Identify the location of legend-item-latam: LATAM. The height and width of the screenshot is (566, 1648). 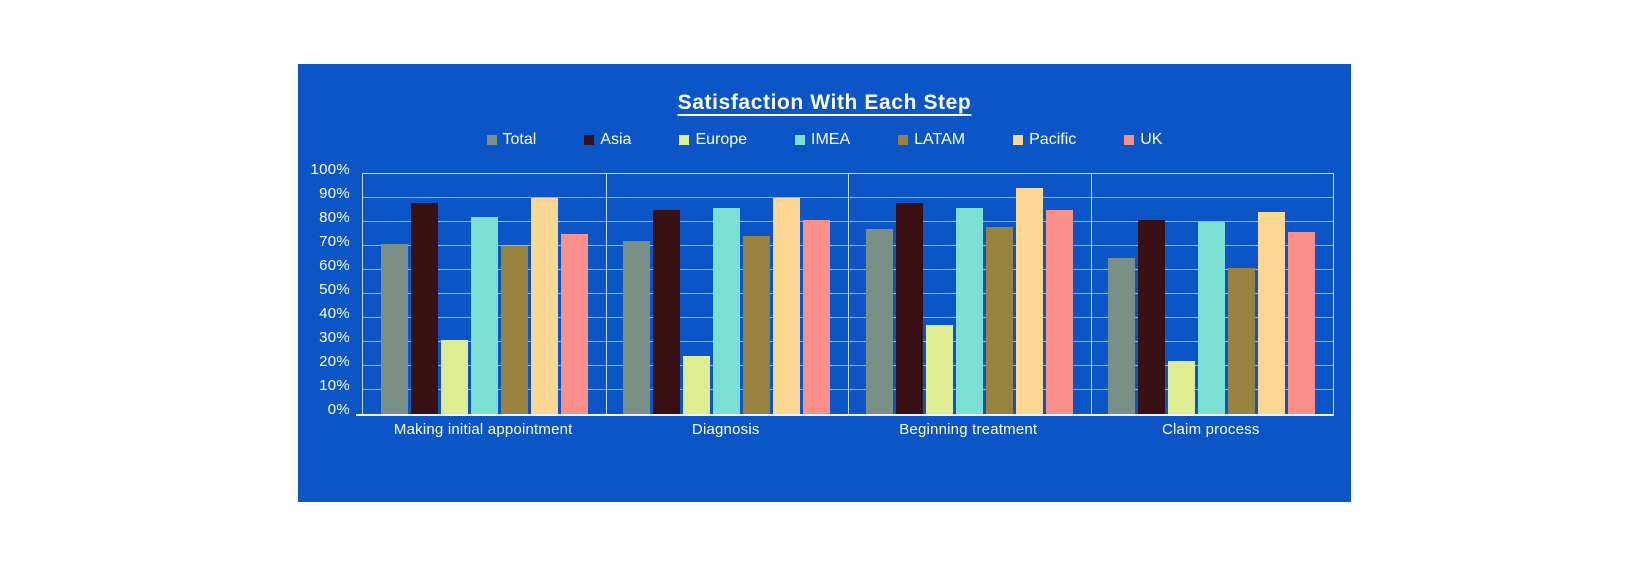
(931, 140).